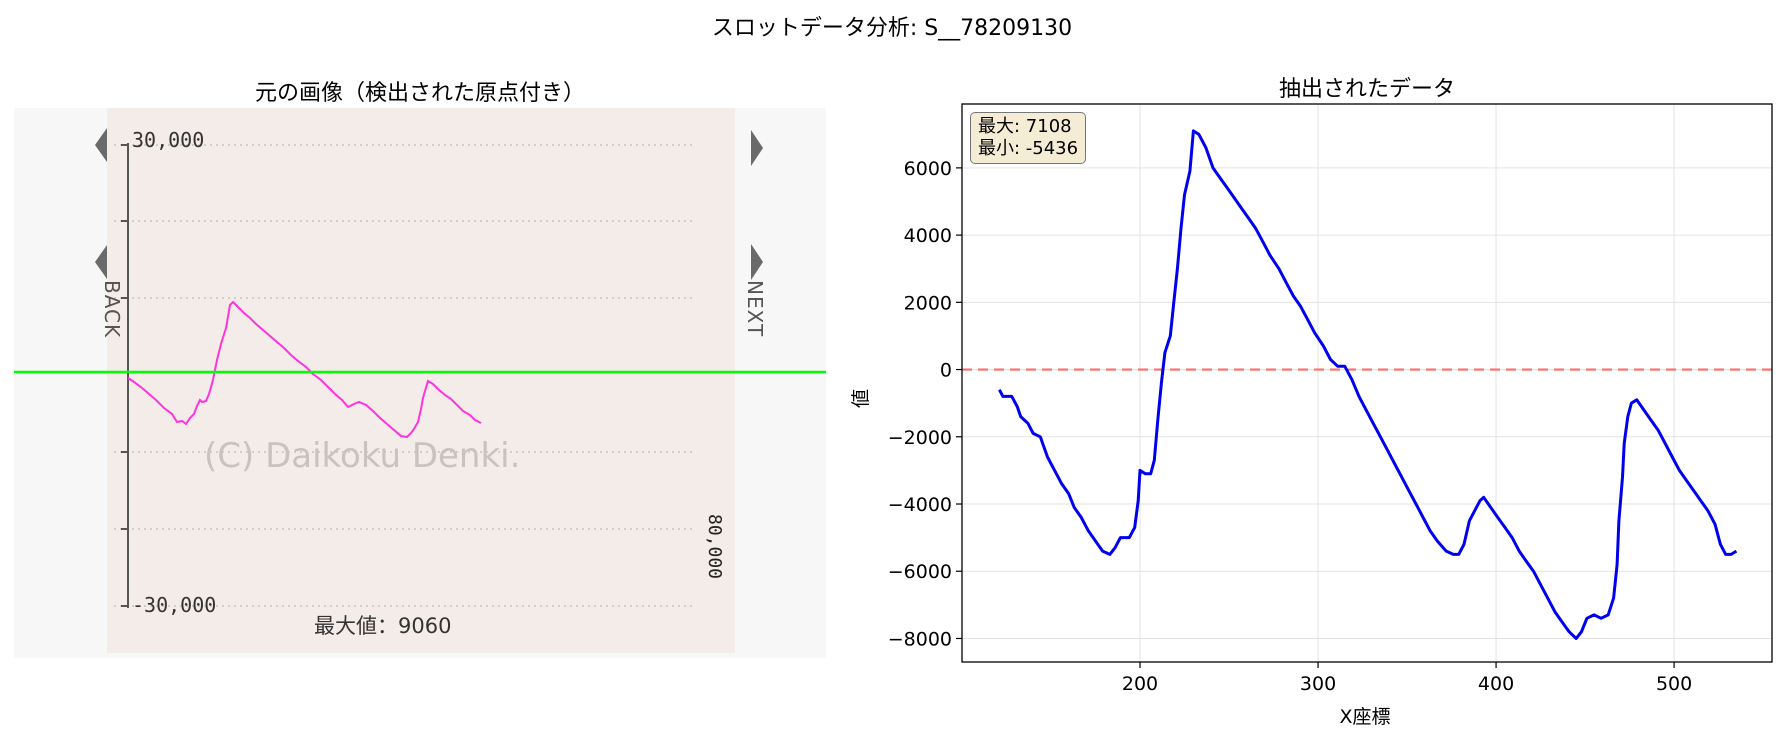 Image resolution: width=1784 pixels, height=740 pixels. Describe the element at coordinates (920, 438) in the screenshot. I see `y-tick-label: −2000` at that location.